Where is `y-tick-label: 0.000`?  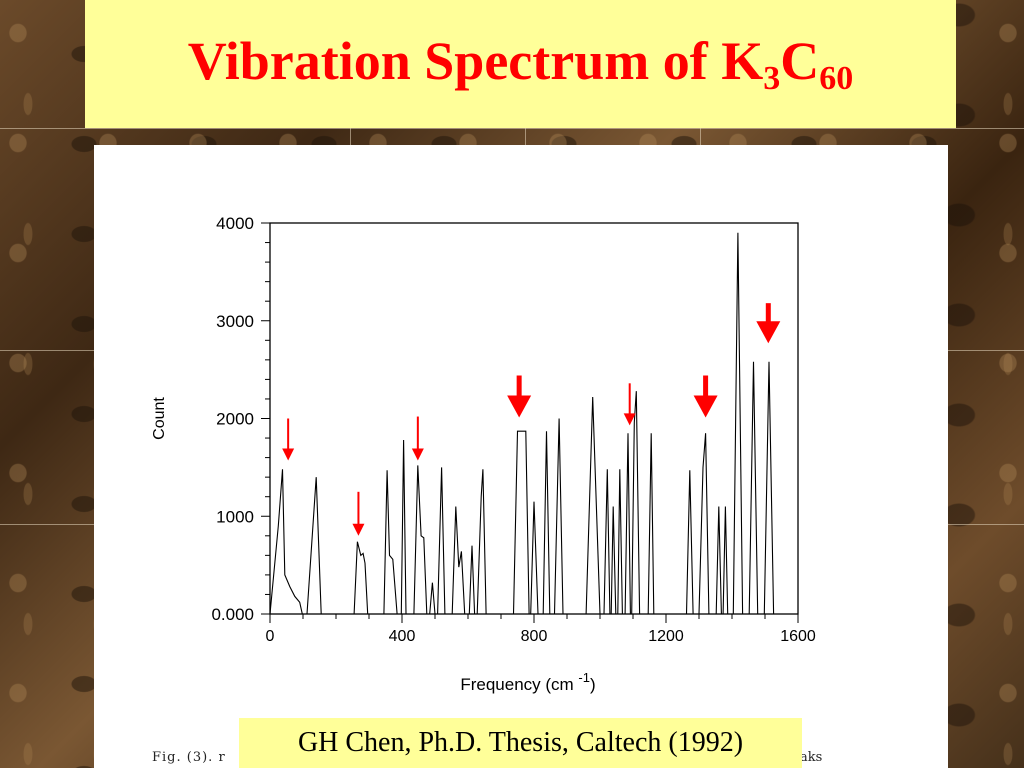
y-tick-label: 0.000 is located at coordinates (232, 614).